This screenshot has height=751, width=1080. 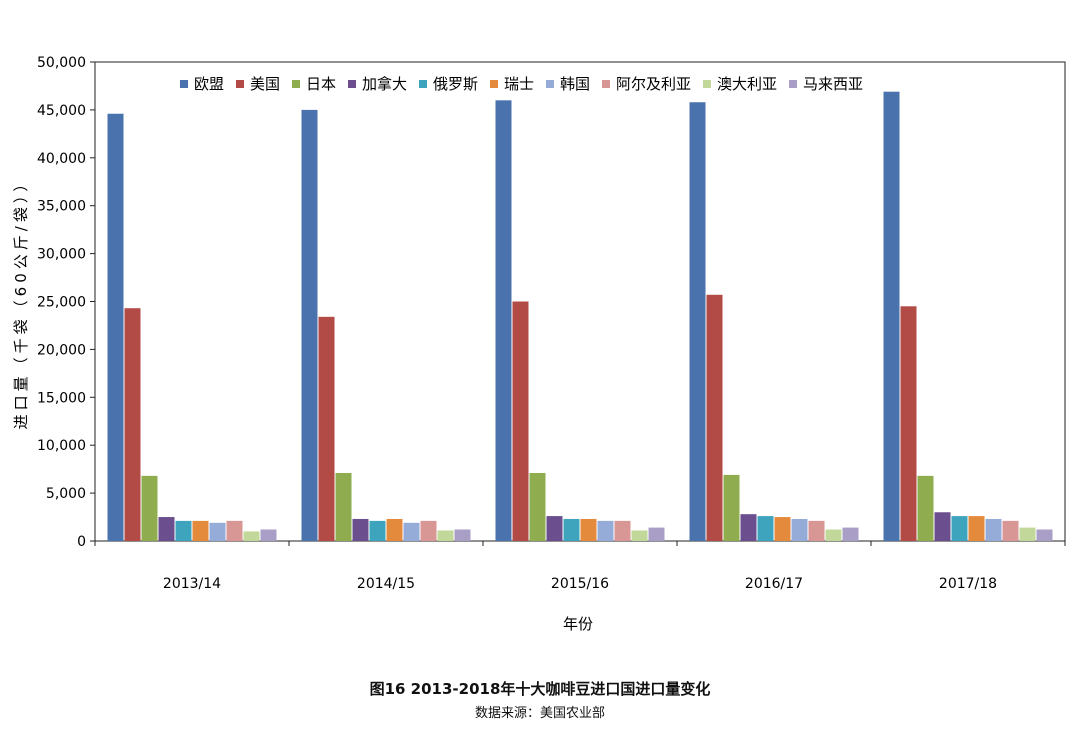 I want to click on y-tick-label: 20,000, so click(x=61, y=350).